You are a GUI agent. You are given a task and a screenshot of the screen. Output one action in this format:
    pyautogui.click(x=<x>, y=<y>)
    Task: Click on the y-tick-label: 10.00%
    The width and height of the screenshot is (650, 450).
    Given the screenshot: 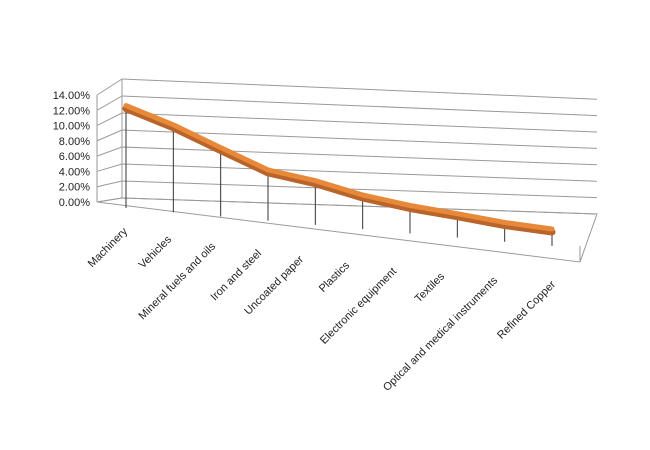 What is the action you would take?
    pyautogui.click(x=72, y=127)
    